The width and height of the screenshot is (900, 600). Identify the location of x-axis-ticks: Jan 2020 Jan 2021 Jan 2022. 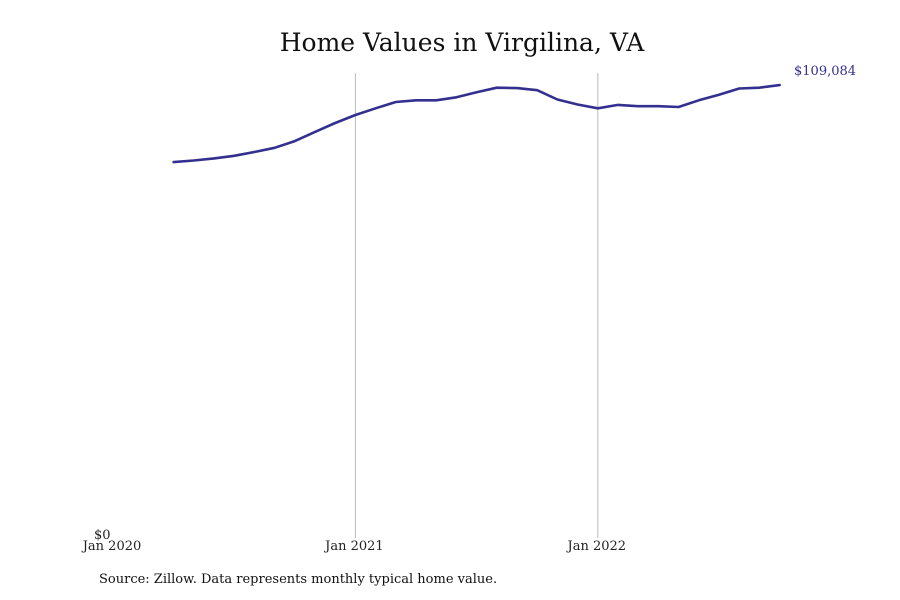
(353, 546).